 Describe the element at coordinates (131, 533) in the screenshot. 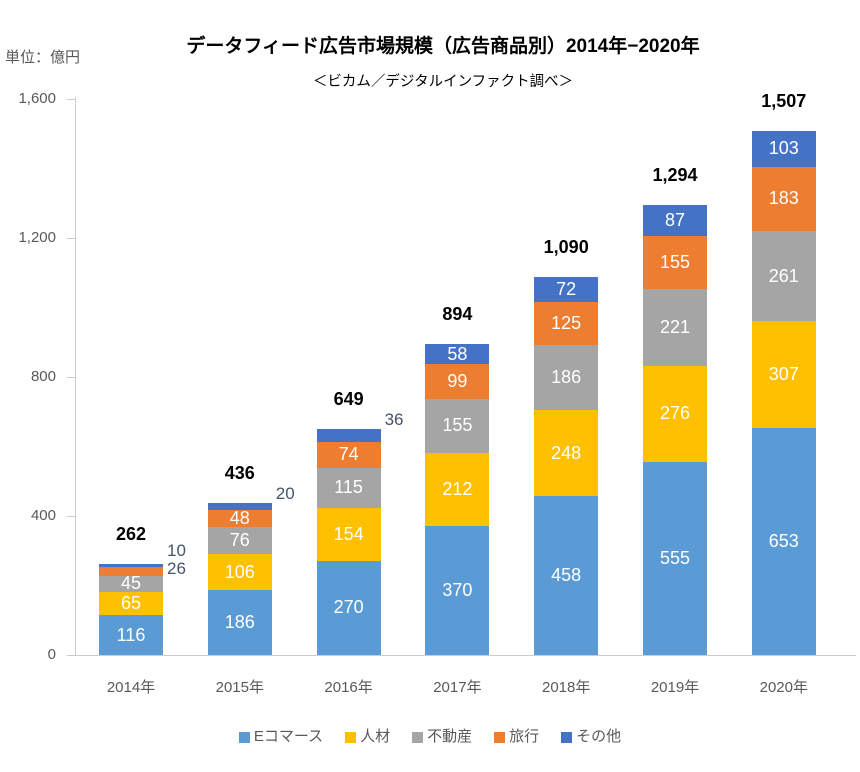

I see `total-label: 262` at that location.